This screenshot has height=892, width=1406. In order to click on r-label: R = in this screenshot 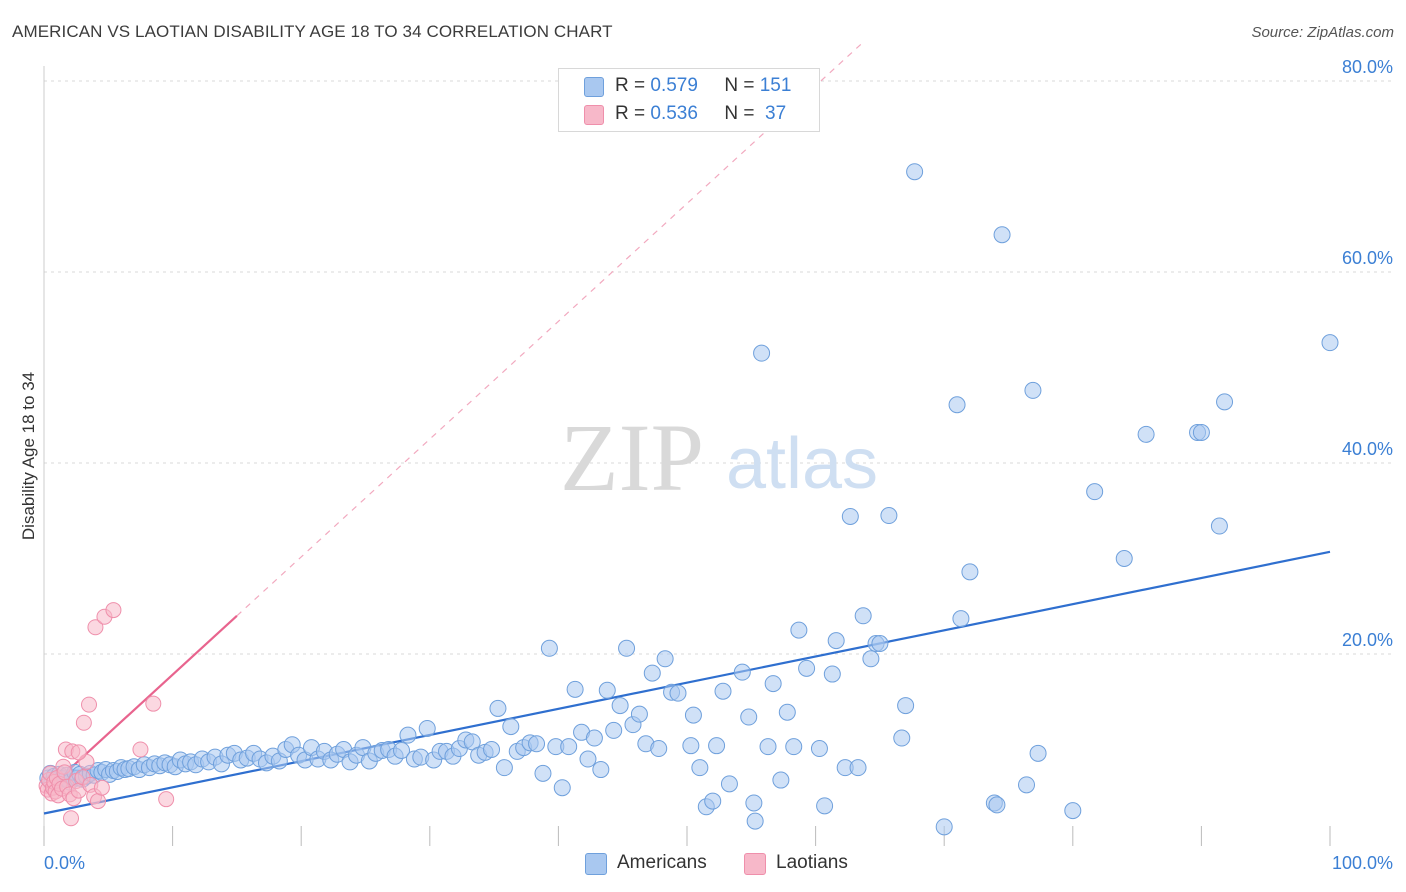, I will do `click(630, 113)`.